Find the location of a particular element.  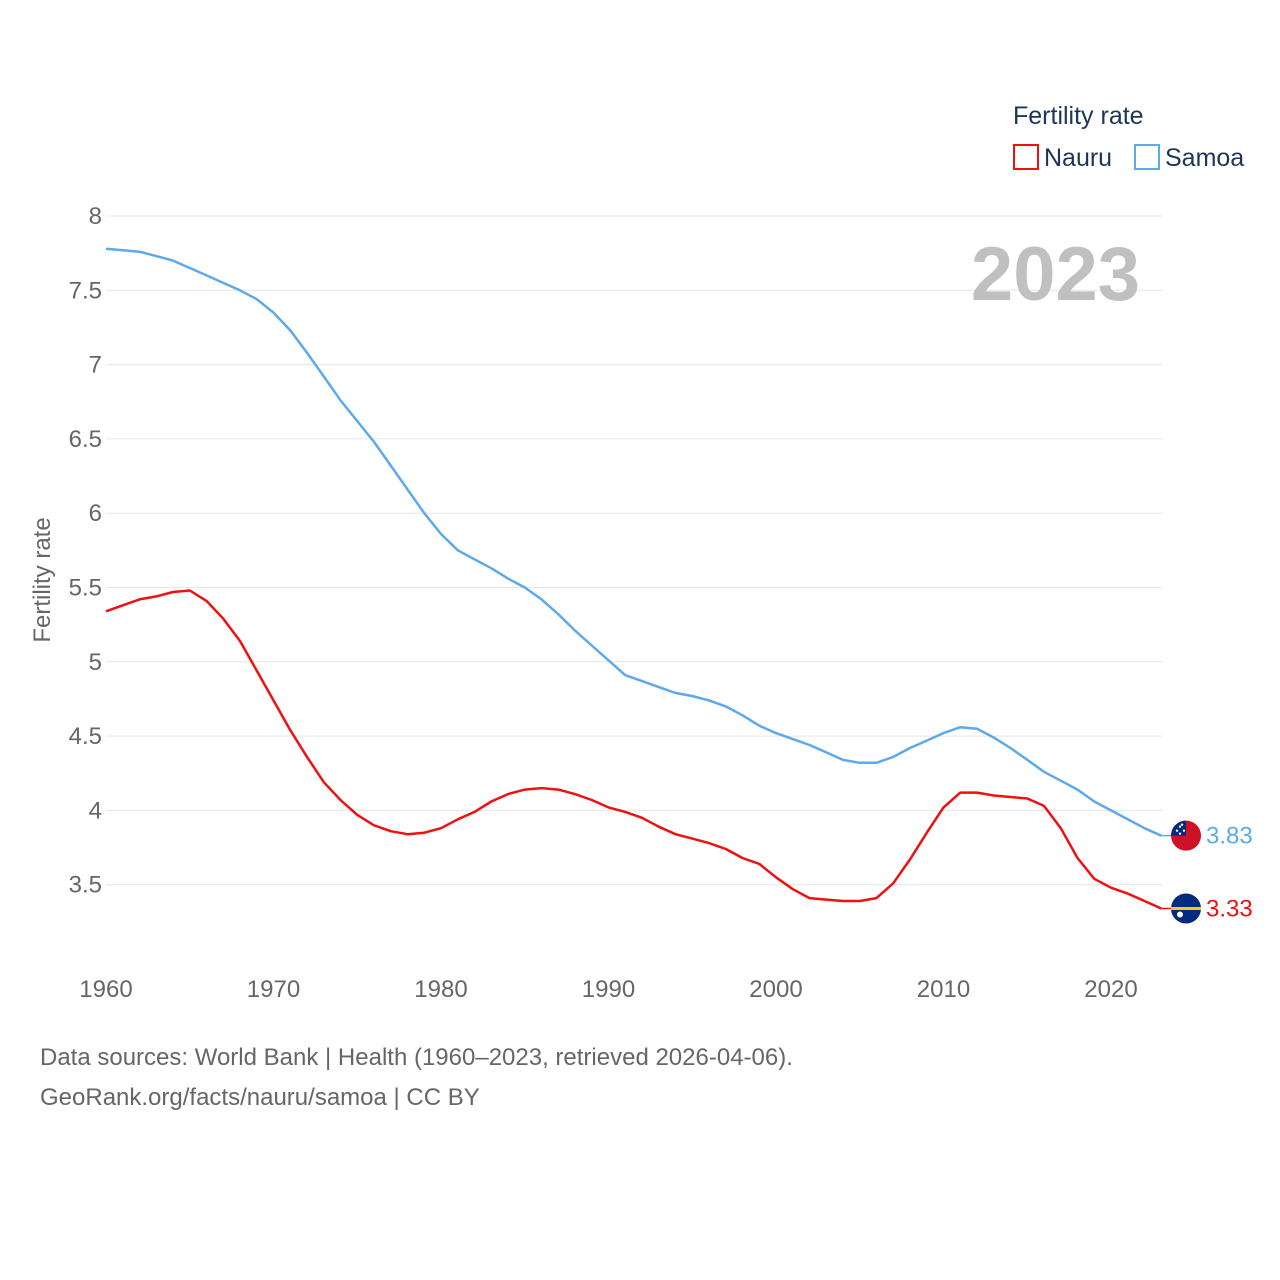

end-value-nauru: 3.33 is located at coordinates (1229, 908).